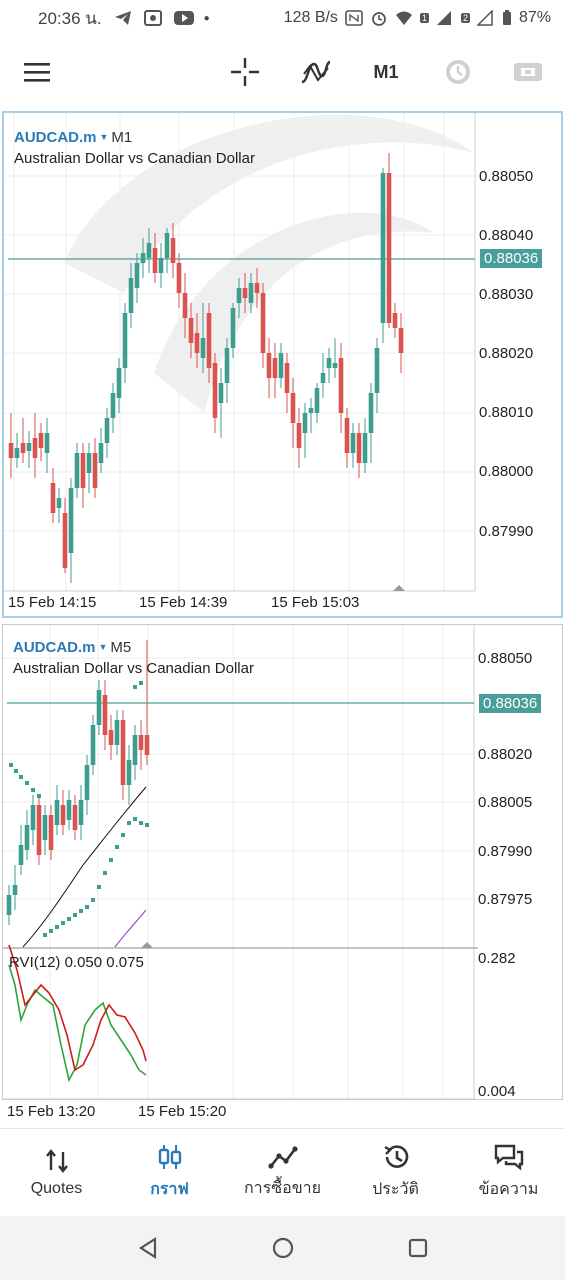 This screenshot has height=1280, width=565. What do you see at coordinates (528, 72) in the screenshot?
I see `trade-button` at bounding box center [528, 72].